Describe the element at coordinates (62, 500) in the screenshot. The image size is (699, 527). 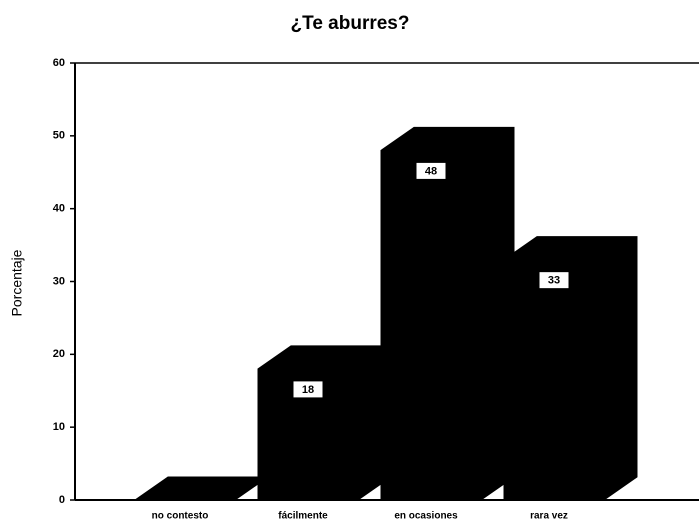
I see `y-tick-label: 0` at that location.